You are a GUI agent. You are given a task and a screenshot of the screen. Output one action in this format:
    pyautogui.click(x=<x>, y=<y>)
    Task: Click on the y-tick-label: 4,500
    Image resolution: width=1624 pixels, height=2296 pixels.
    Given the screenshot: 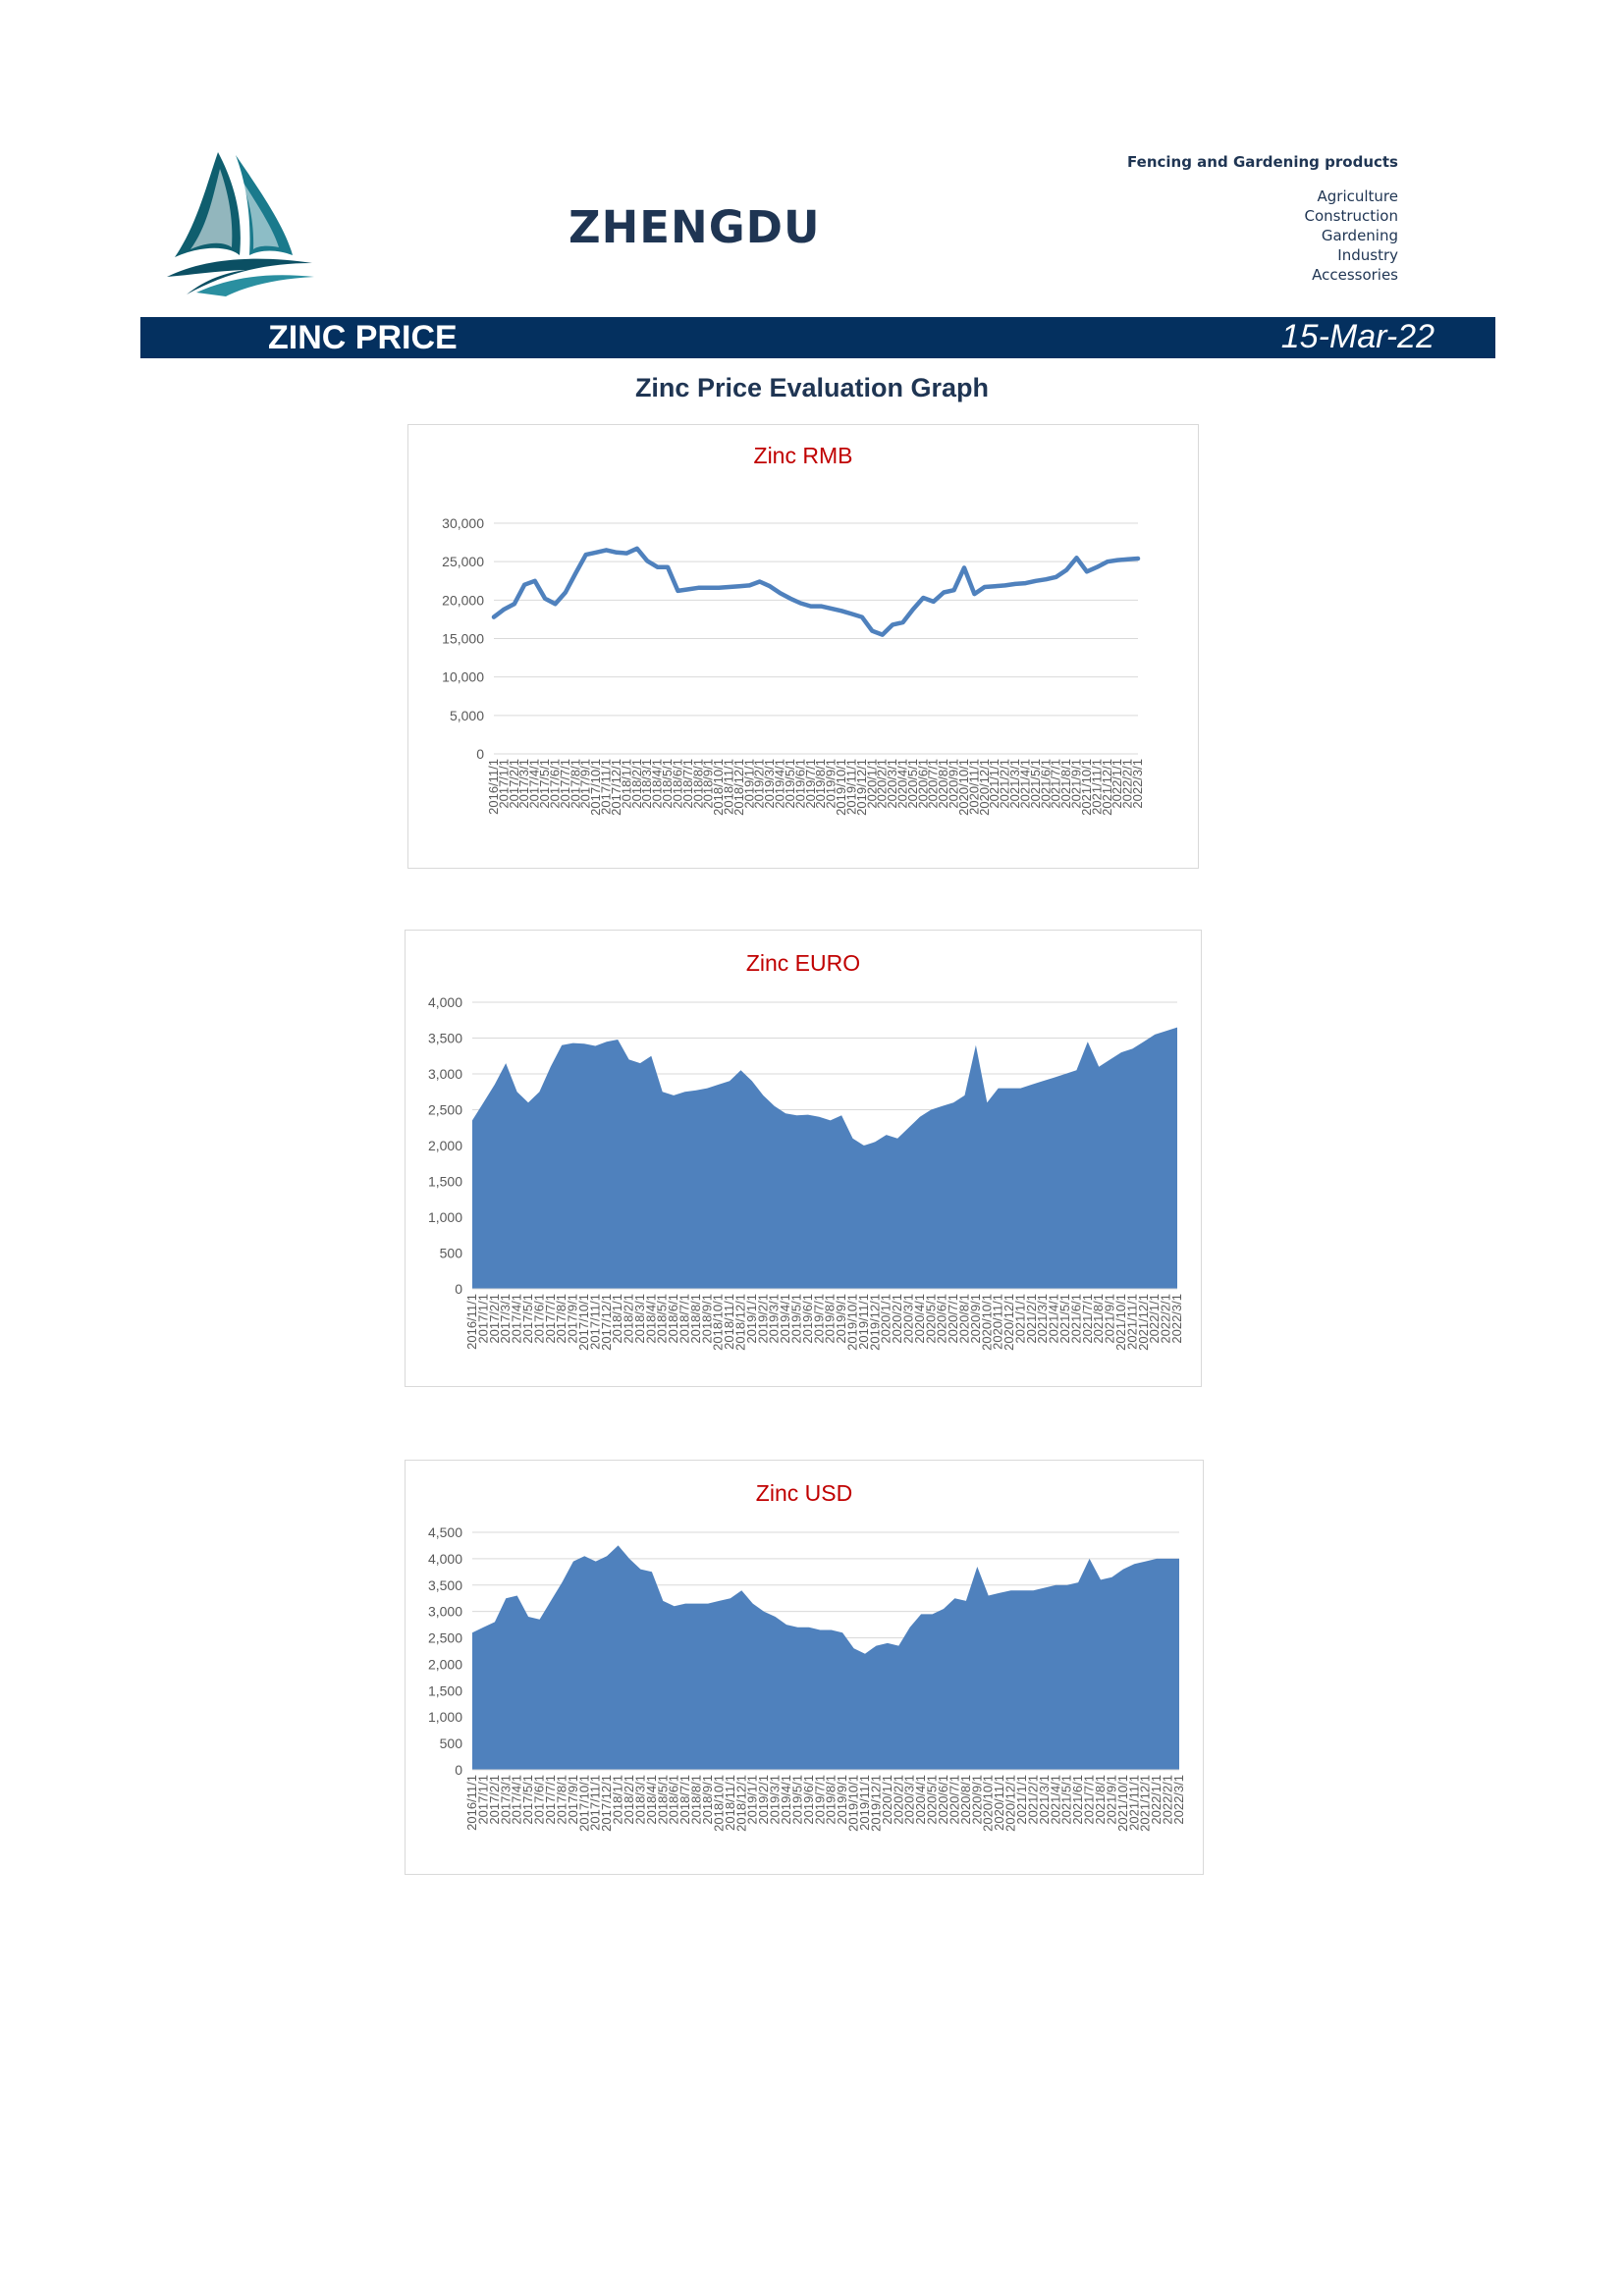 What is the action you would take?
    pyautogui.click(x=445, y=1532)
    